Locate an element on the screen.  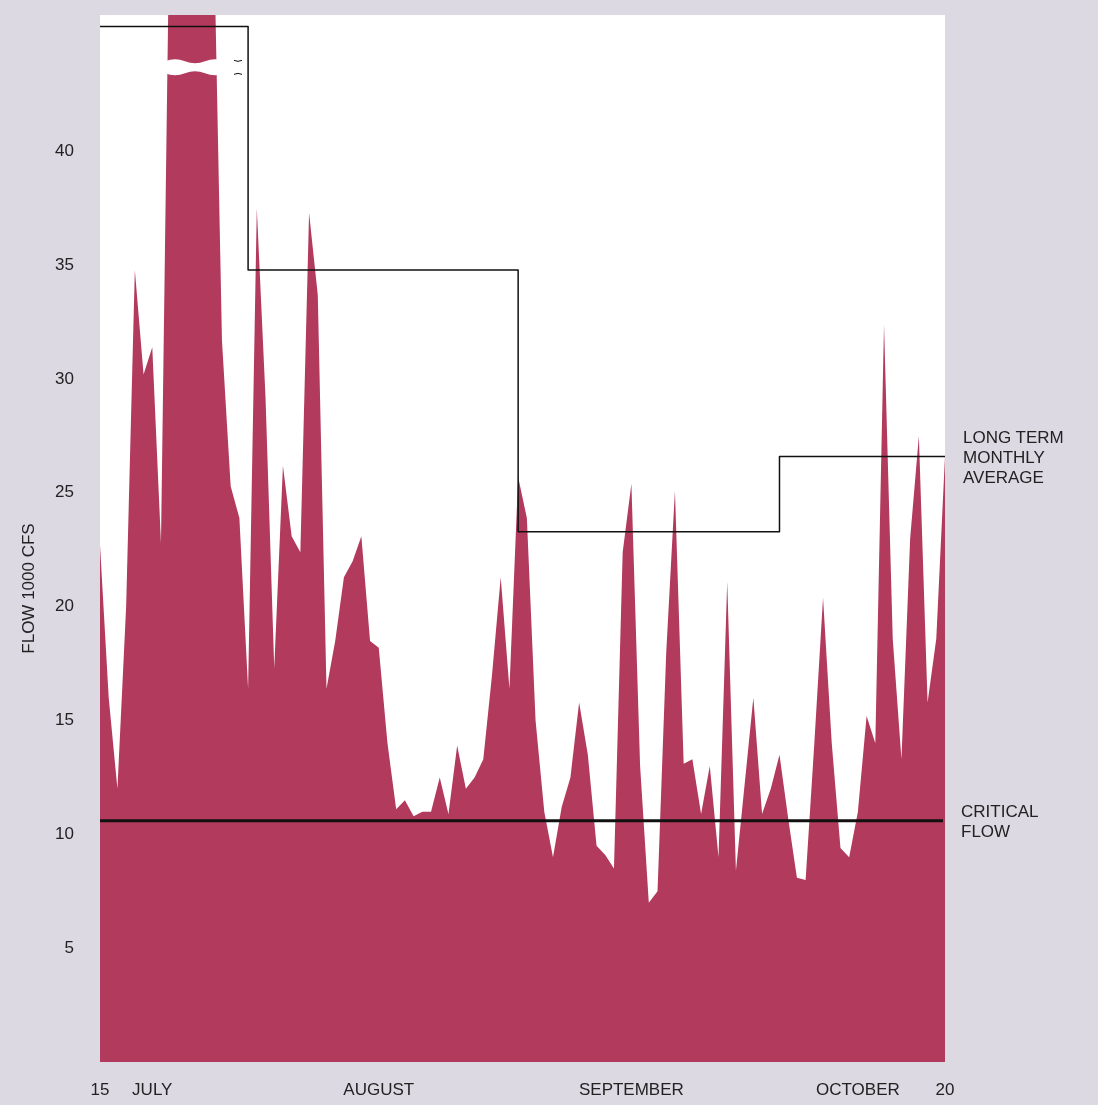
series-label: LONG TERM MONTHLY AVERAGE is located at coordinates (1013, 457).